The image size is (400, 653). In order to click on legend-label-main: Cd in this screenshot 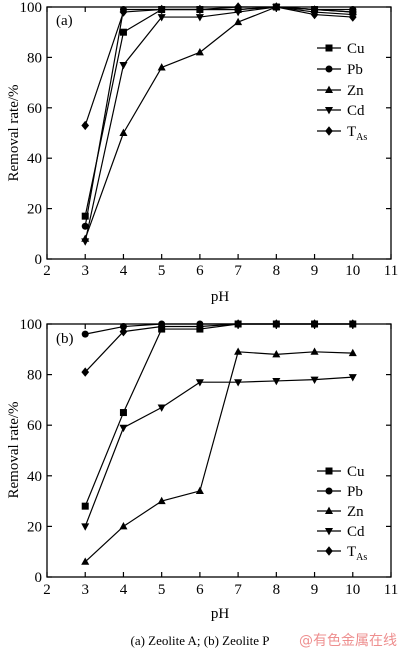, I will do `click(356, 532)`.